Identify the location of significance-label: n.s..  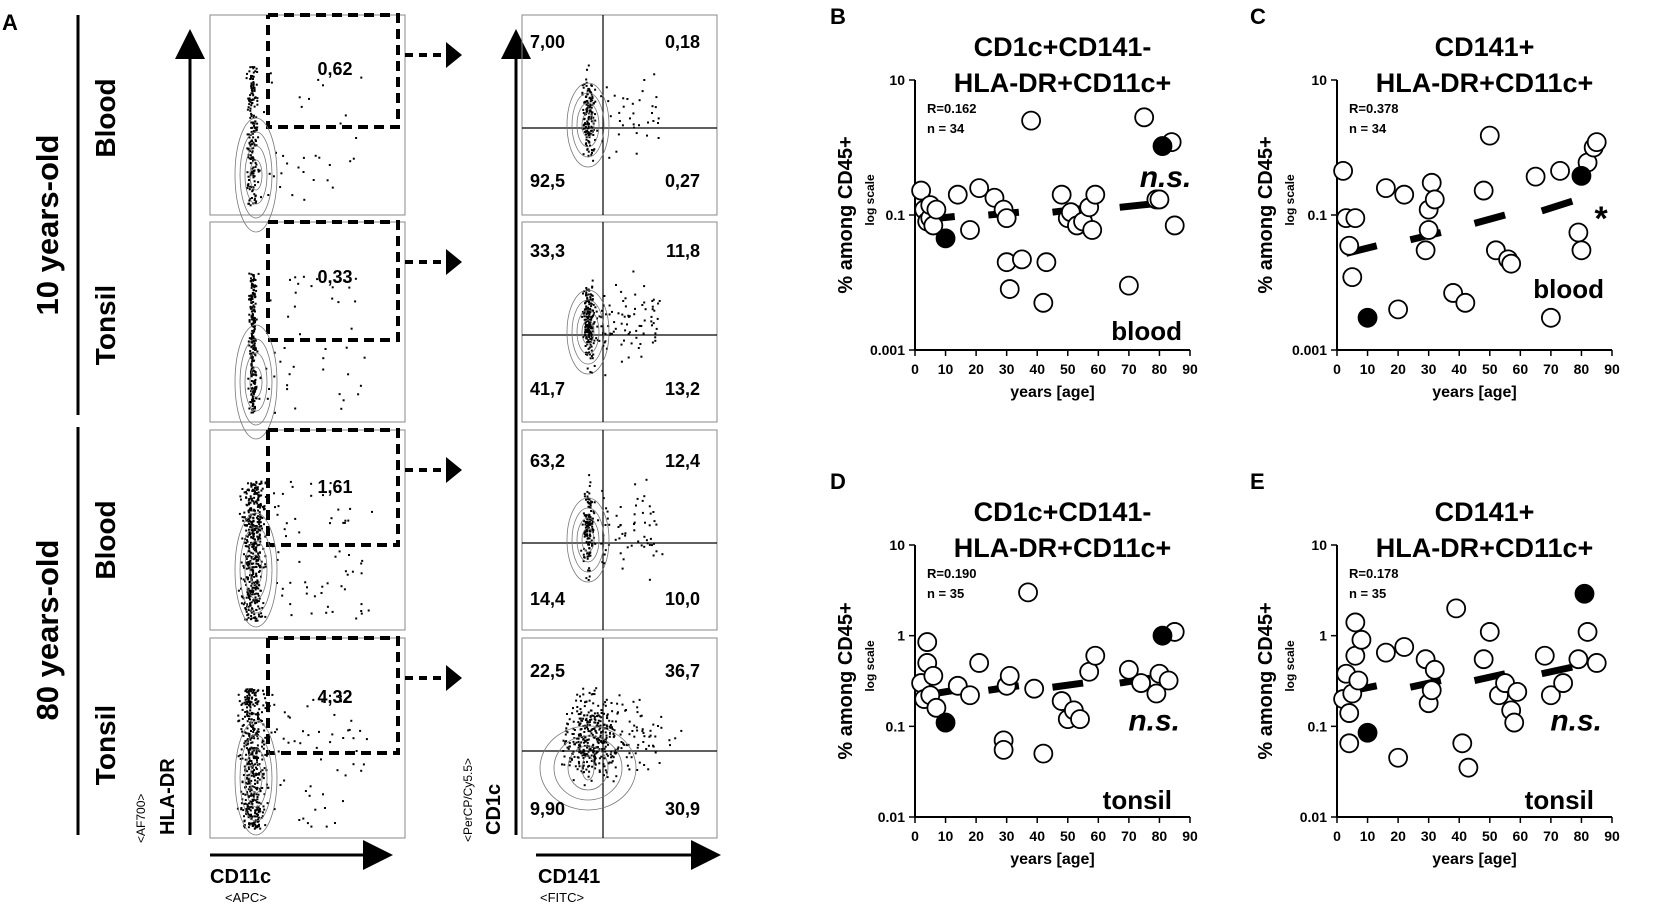
(1154, 720).